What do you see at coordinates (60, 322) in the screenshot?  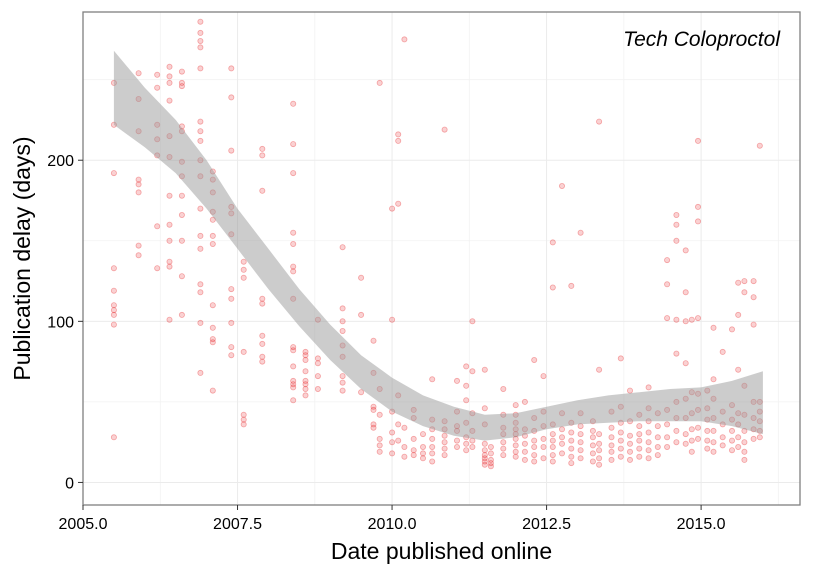 I see `y-tick-label: 100` at bounding box center [60, 322].